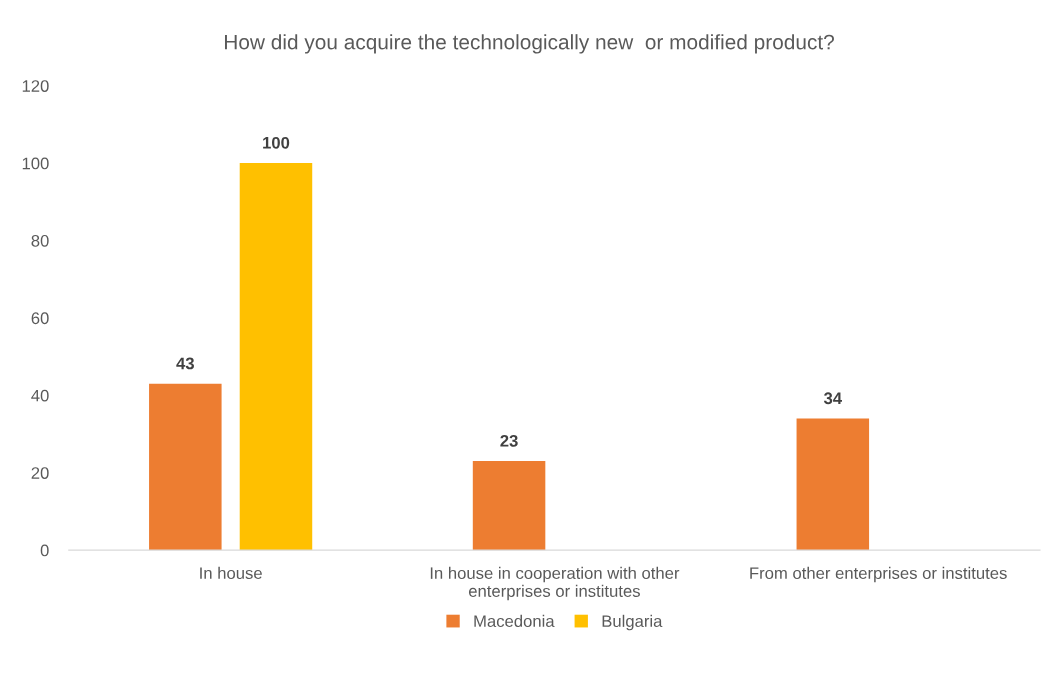 This screenshot has width=1058, height=675. I want to click on legend-label: Macedonia, so click(514, 621).